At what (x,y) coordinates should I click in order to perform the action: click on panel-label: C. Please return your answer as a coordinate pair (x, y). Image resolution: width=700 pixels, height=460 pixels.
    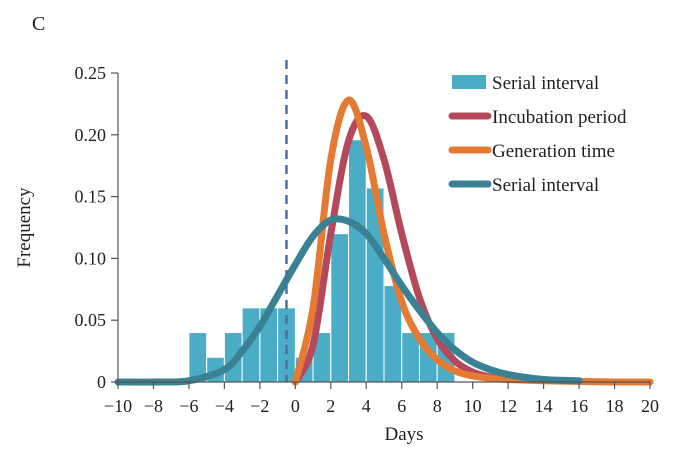
    Looking at the image, I should click on (38, 24).